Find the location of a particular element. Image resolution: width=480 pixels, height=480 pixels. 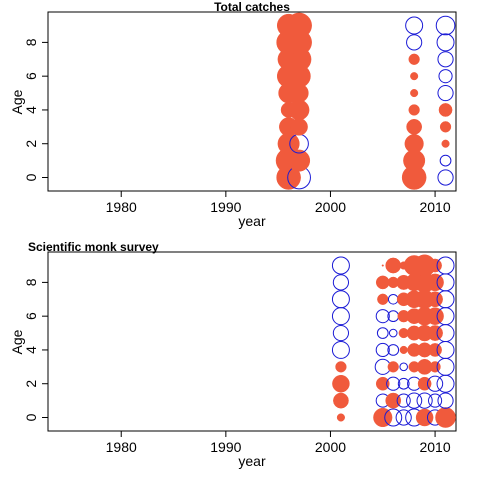

panel-title-scientific-monk-survey: Scientific monk survey is located at coordinates (93, 247).